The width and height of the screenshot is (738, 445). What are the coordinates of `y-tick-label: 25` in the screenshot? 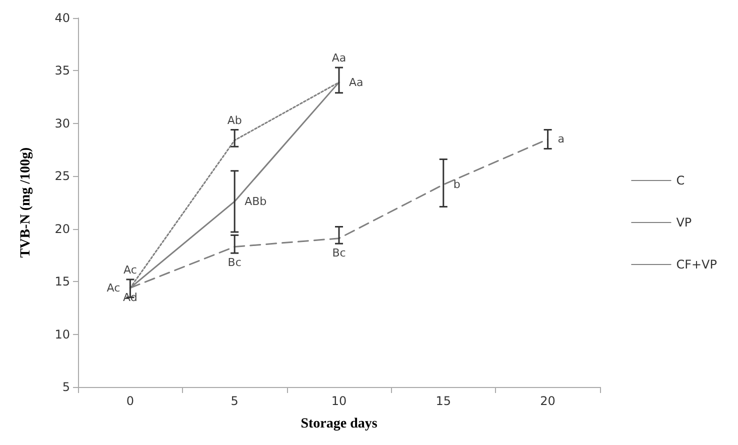 It's located at (62, 176).